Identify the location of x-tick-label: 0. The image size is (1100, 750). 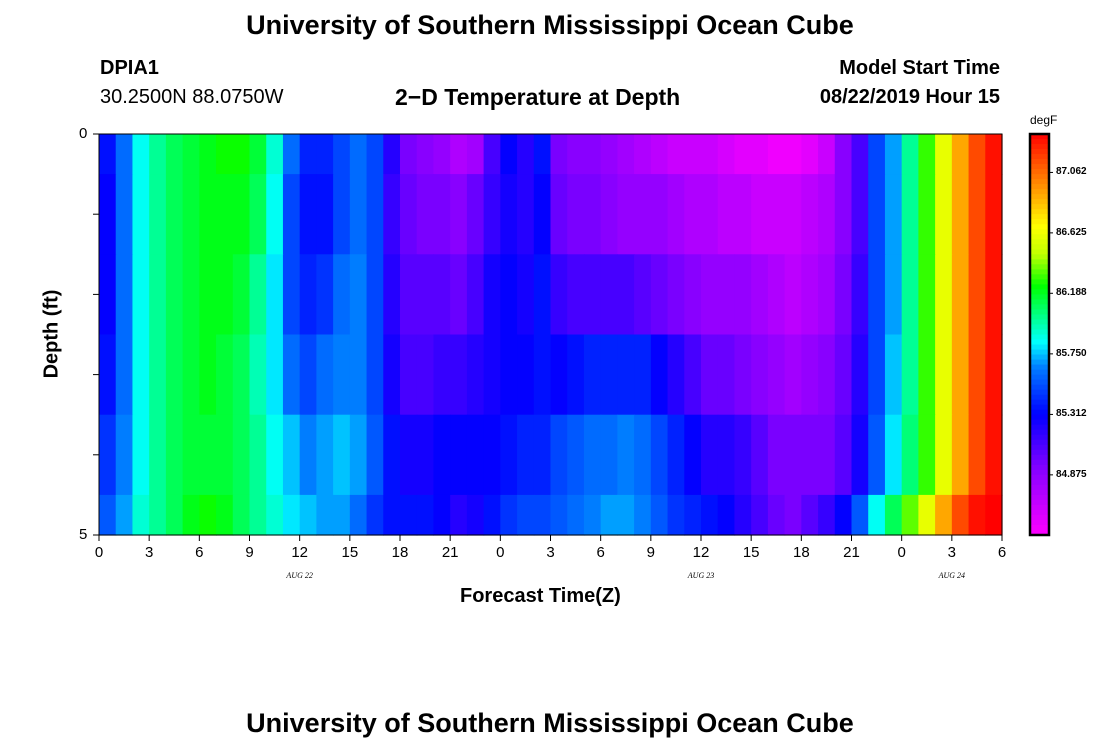
(500, 552).